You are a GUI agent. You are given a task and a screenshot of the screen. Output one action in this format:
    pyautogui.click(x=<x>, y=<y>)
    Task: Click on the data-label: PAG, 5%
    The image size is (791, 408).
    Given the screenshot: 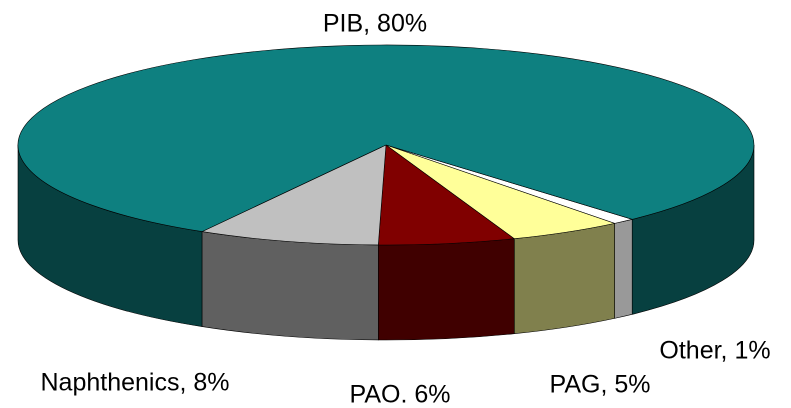 What is the action you would take?
    pyautogui.click(x=600, y=385)
    